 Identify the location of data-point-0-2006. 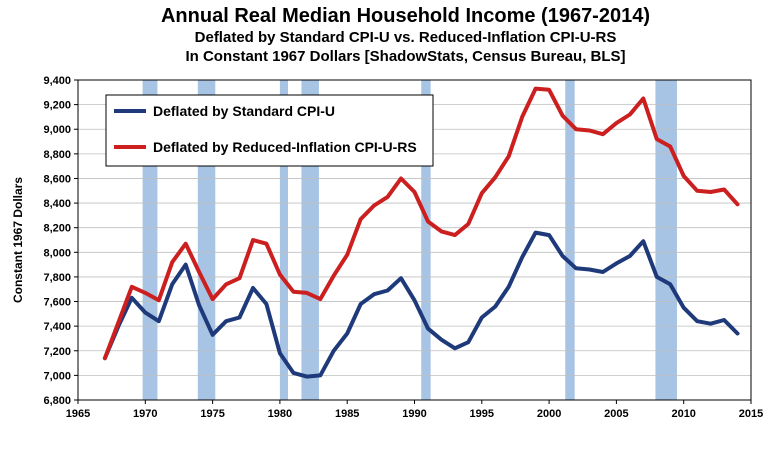
(630, 256).